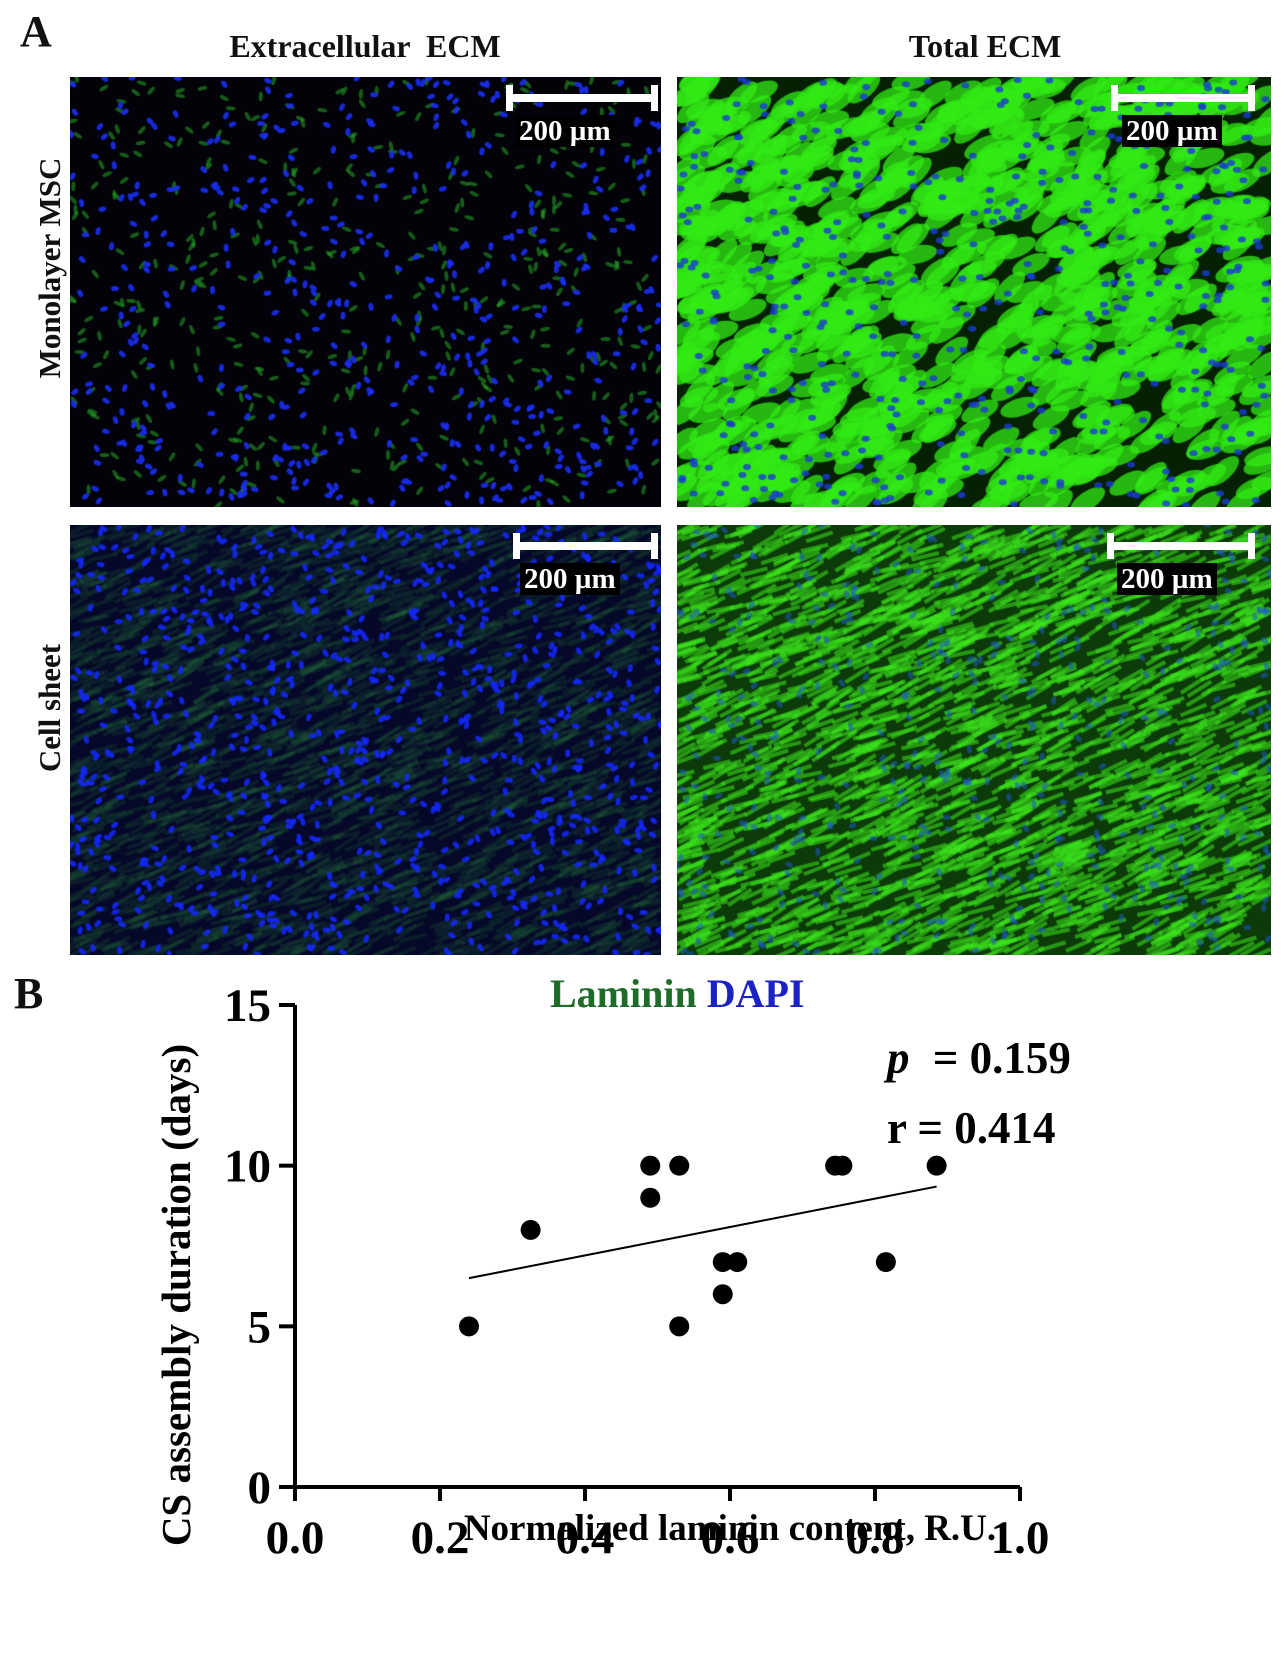 The height and width of the screenshot is (1653, 1285). I want to click on p-value-stat: p = 0.159, so click(977, 1058).